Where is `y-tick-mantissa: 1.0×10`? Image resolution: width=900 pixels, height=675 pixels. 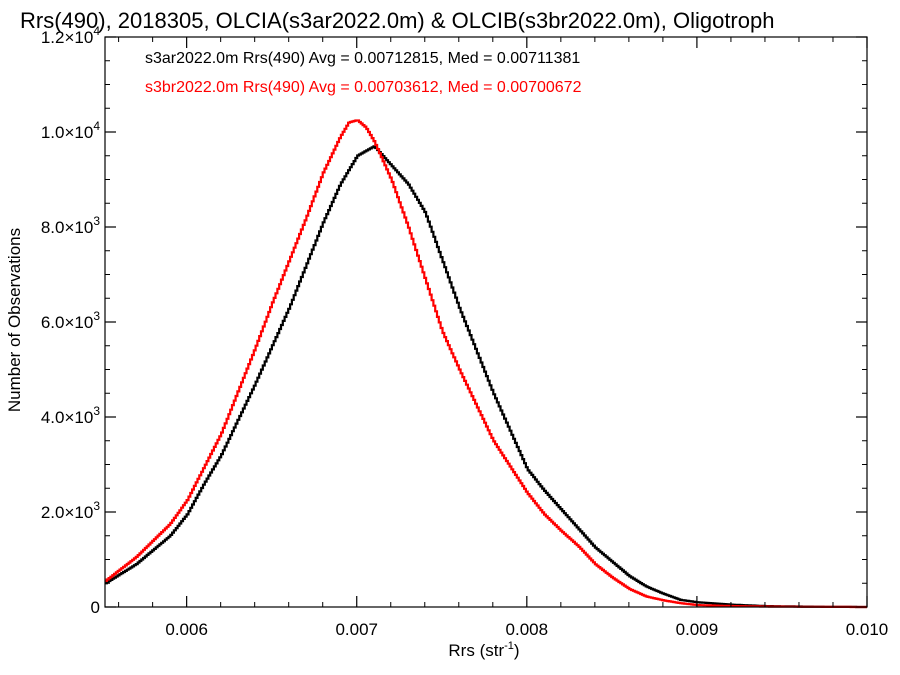 y-tick-mantissa: 1.0×10 is located at coordinates (67, 132).